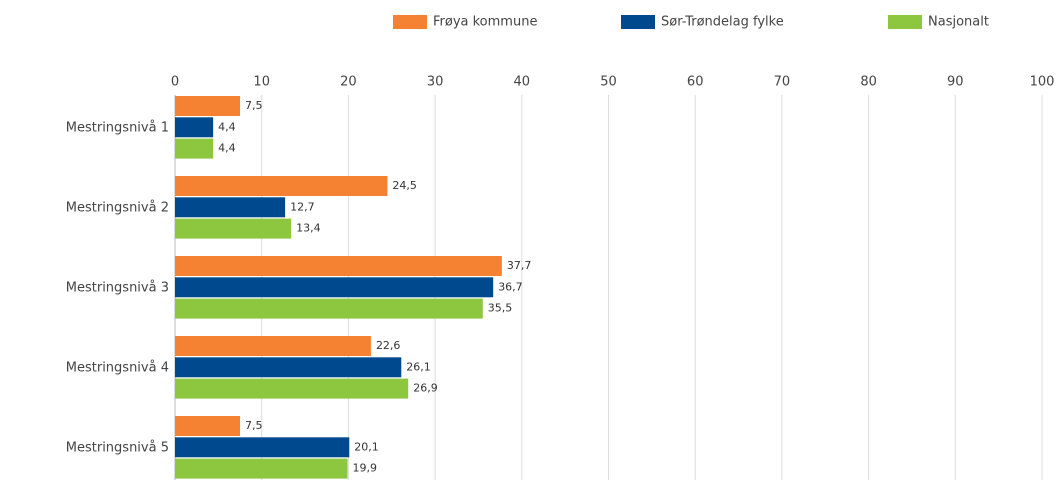  Describe the element at coordinates (175, 82) in the screenshot. I see `x-tick-label: 0` at that location.